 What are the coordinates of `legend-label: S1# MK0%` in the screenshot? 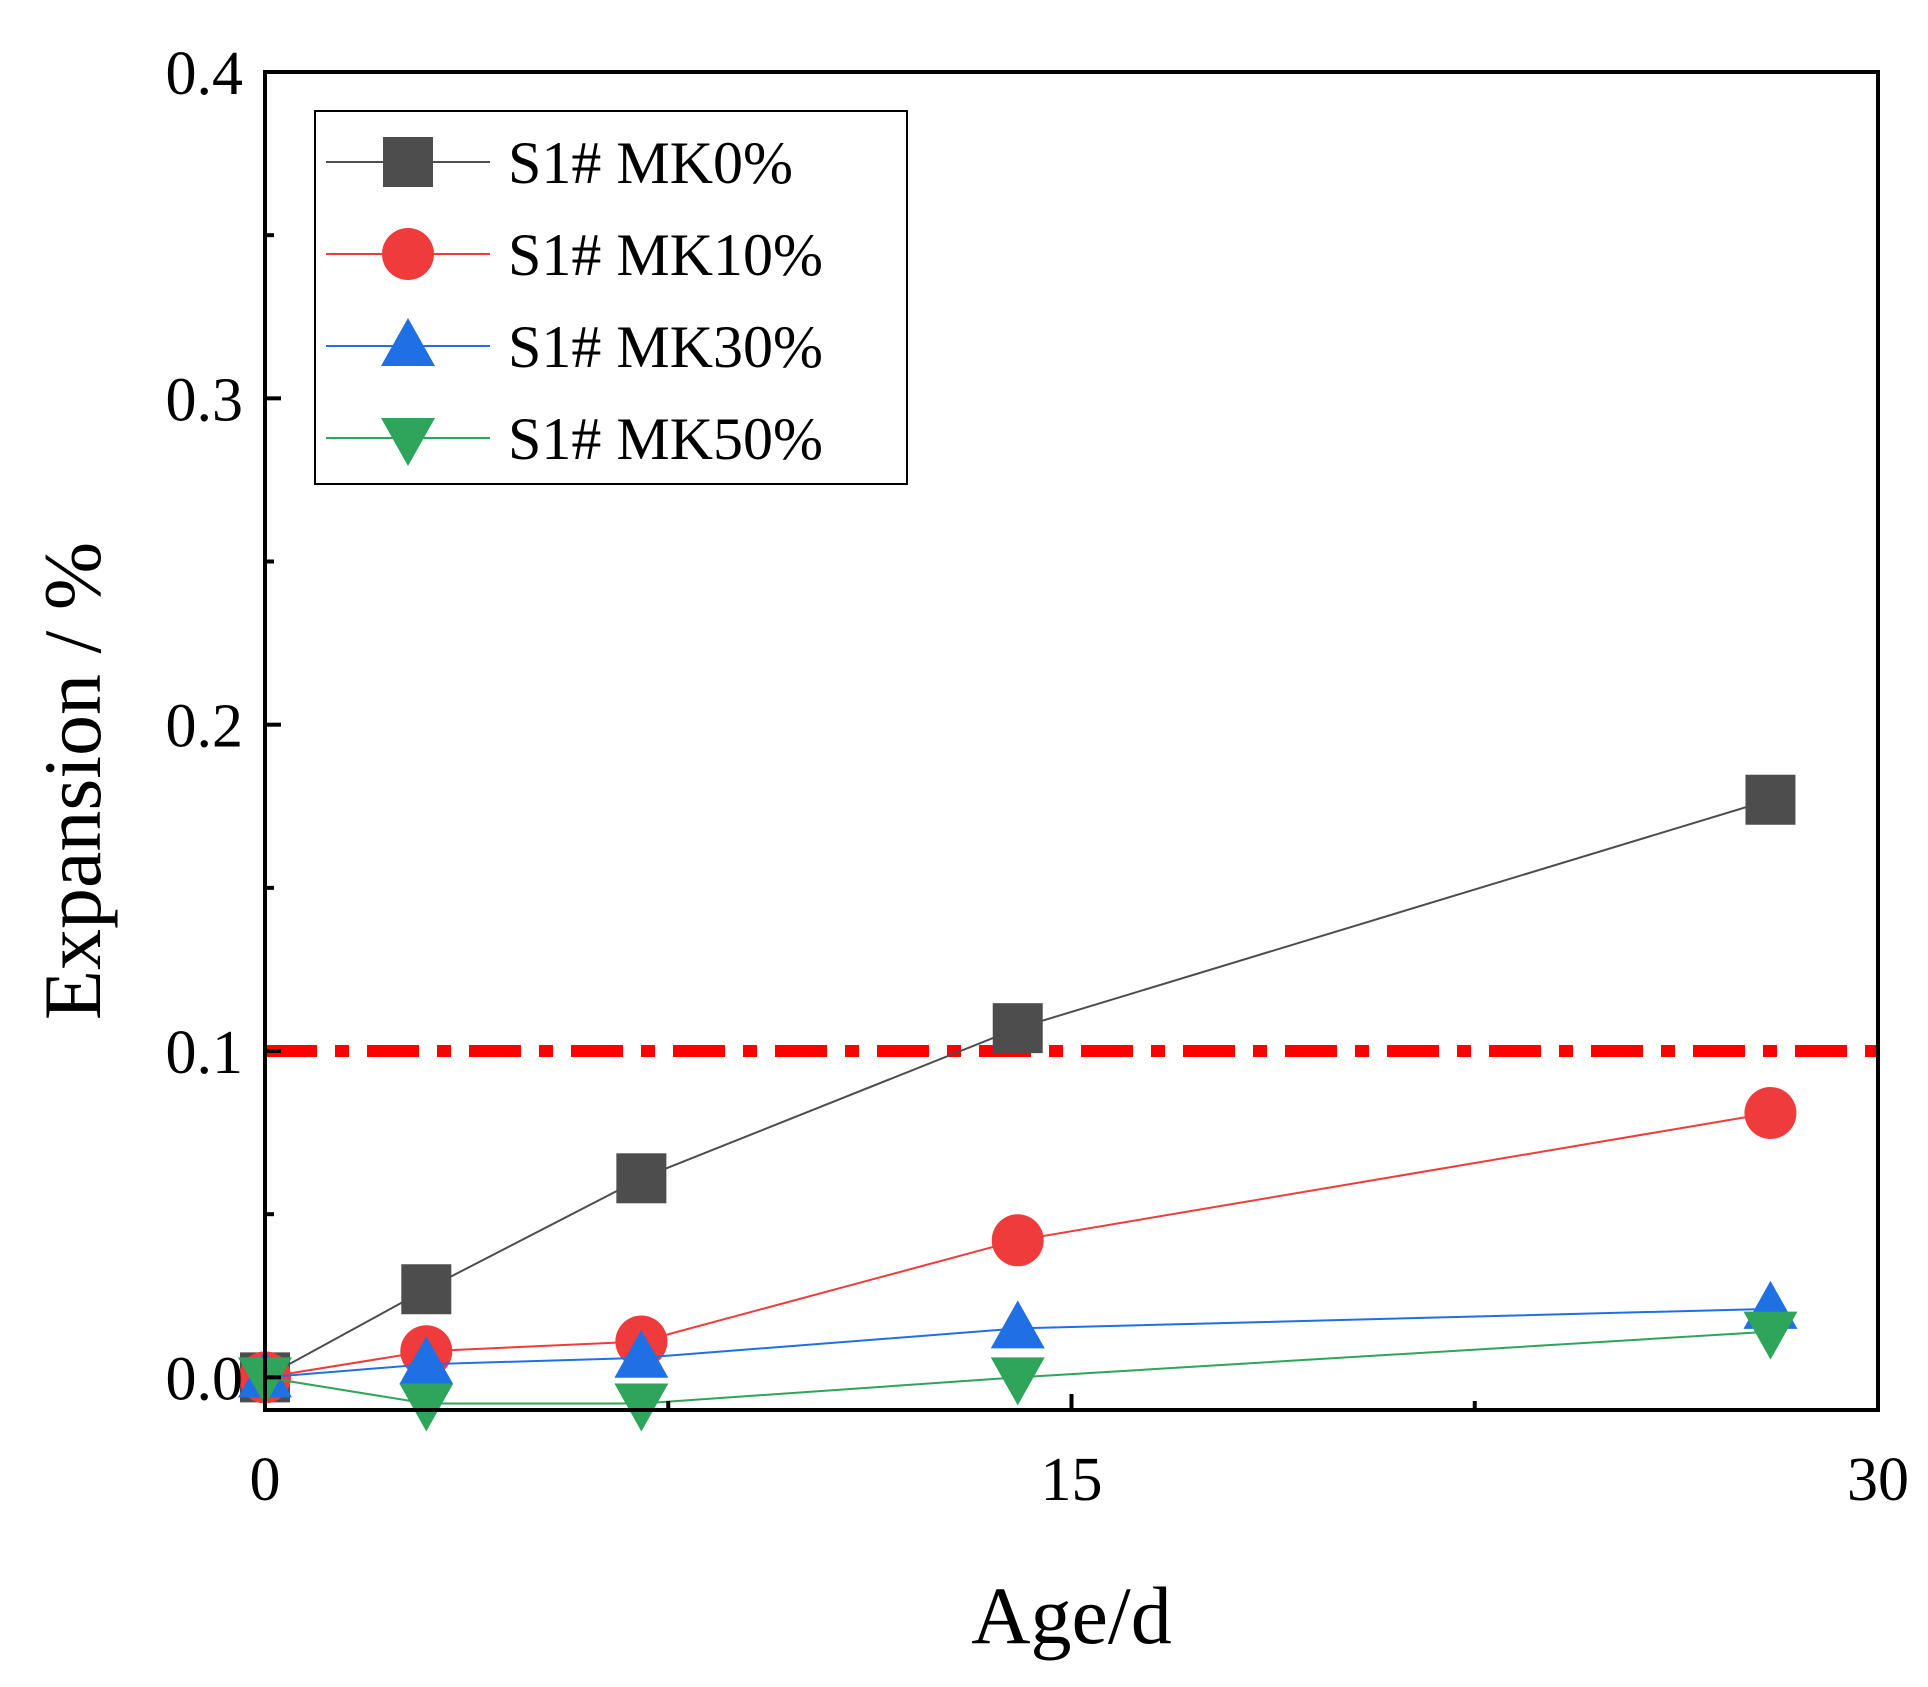 It's located at (650, 163).